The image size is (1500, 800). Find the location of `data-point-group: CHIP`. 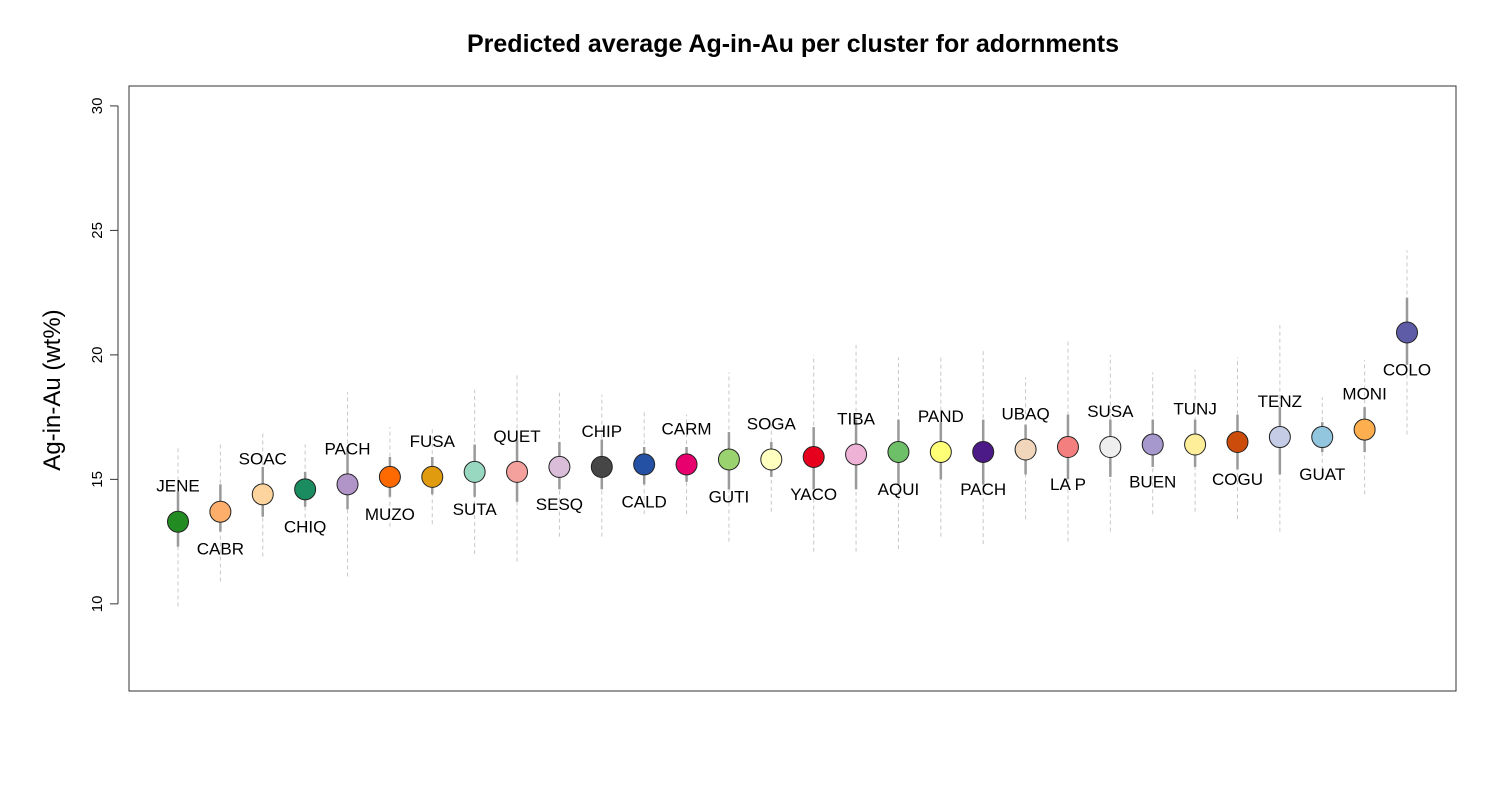

data-point-group: CHIP is located at coordinates (601, 465).